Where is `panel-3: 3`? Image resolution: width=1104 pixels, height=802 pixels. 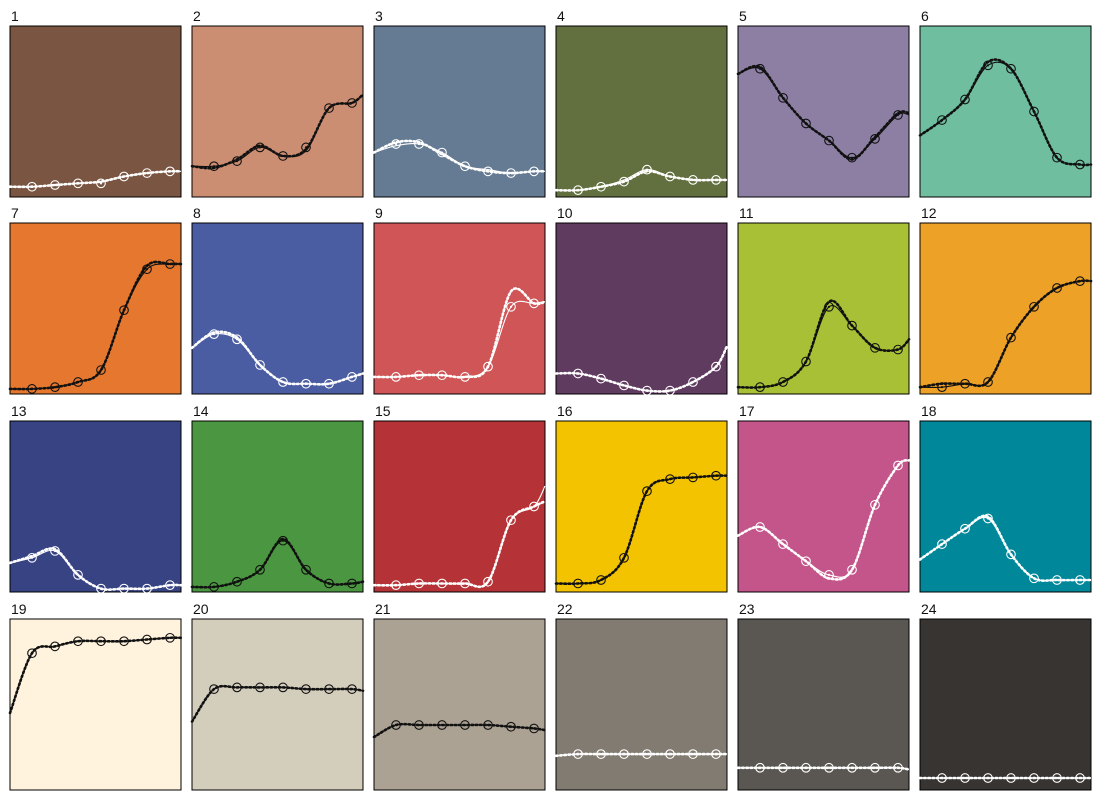
panel-3: 3 is located at coordinates (459, 103).